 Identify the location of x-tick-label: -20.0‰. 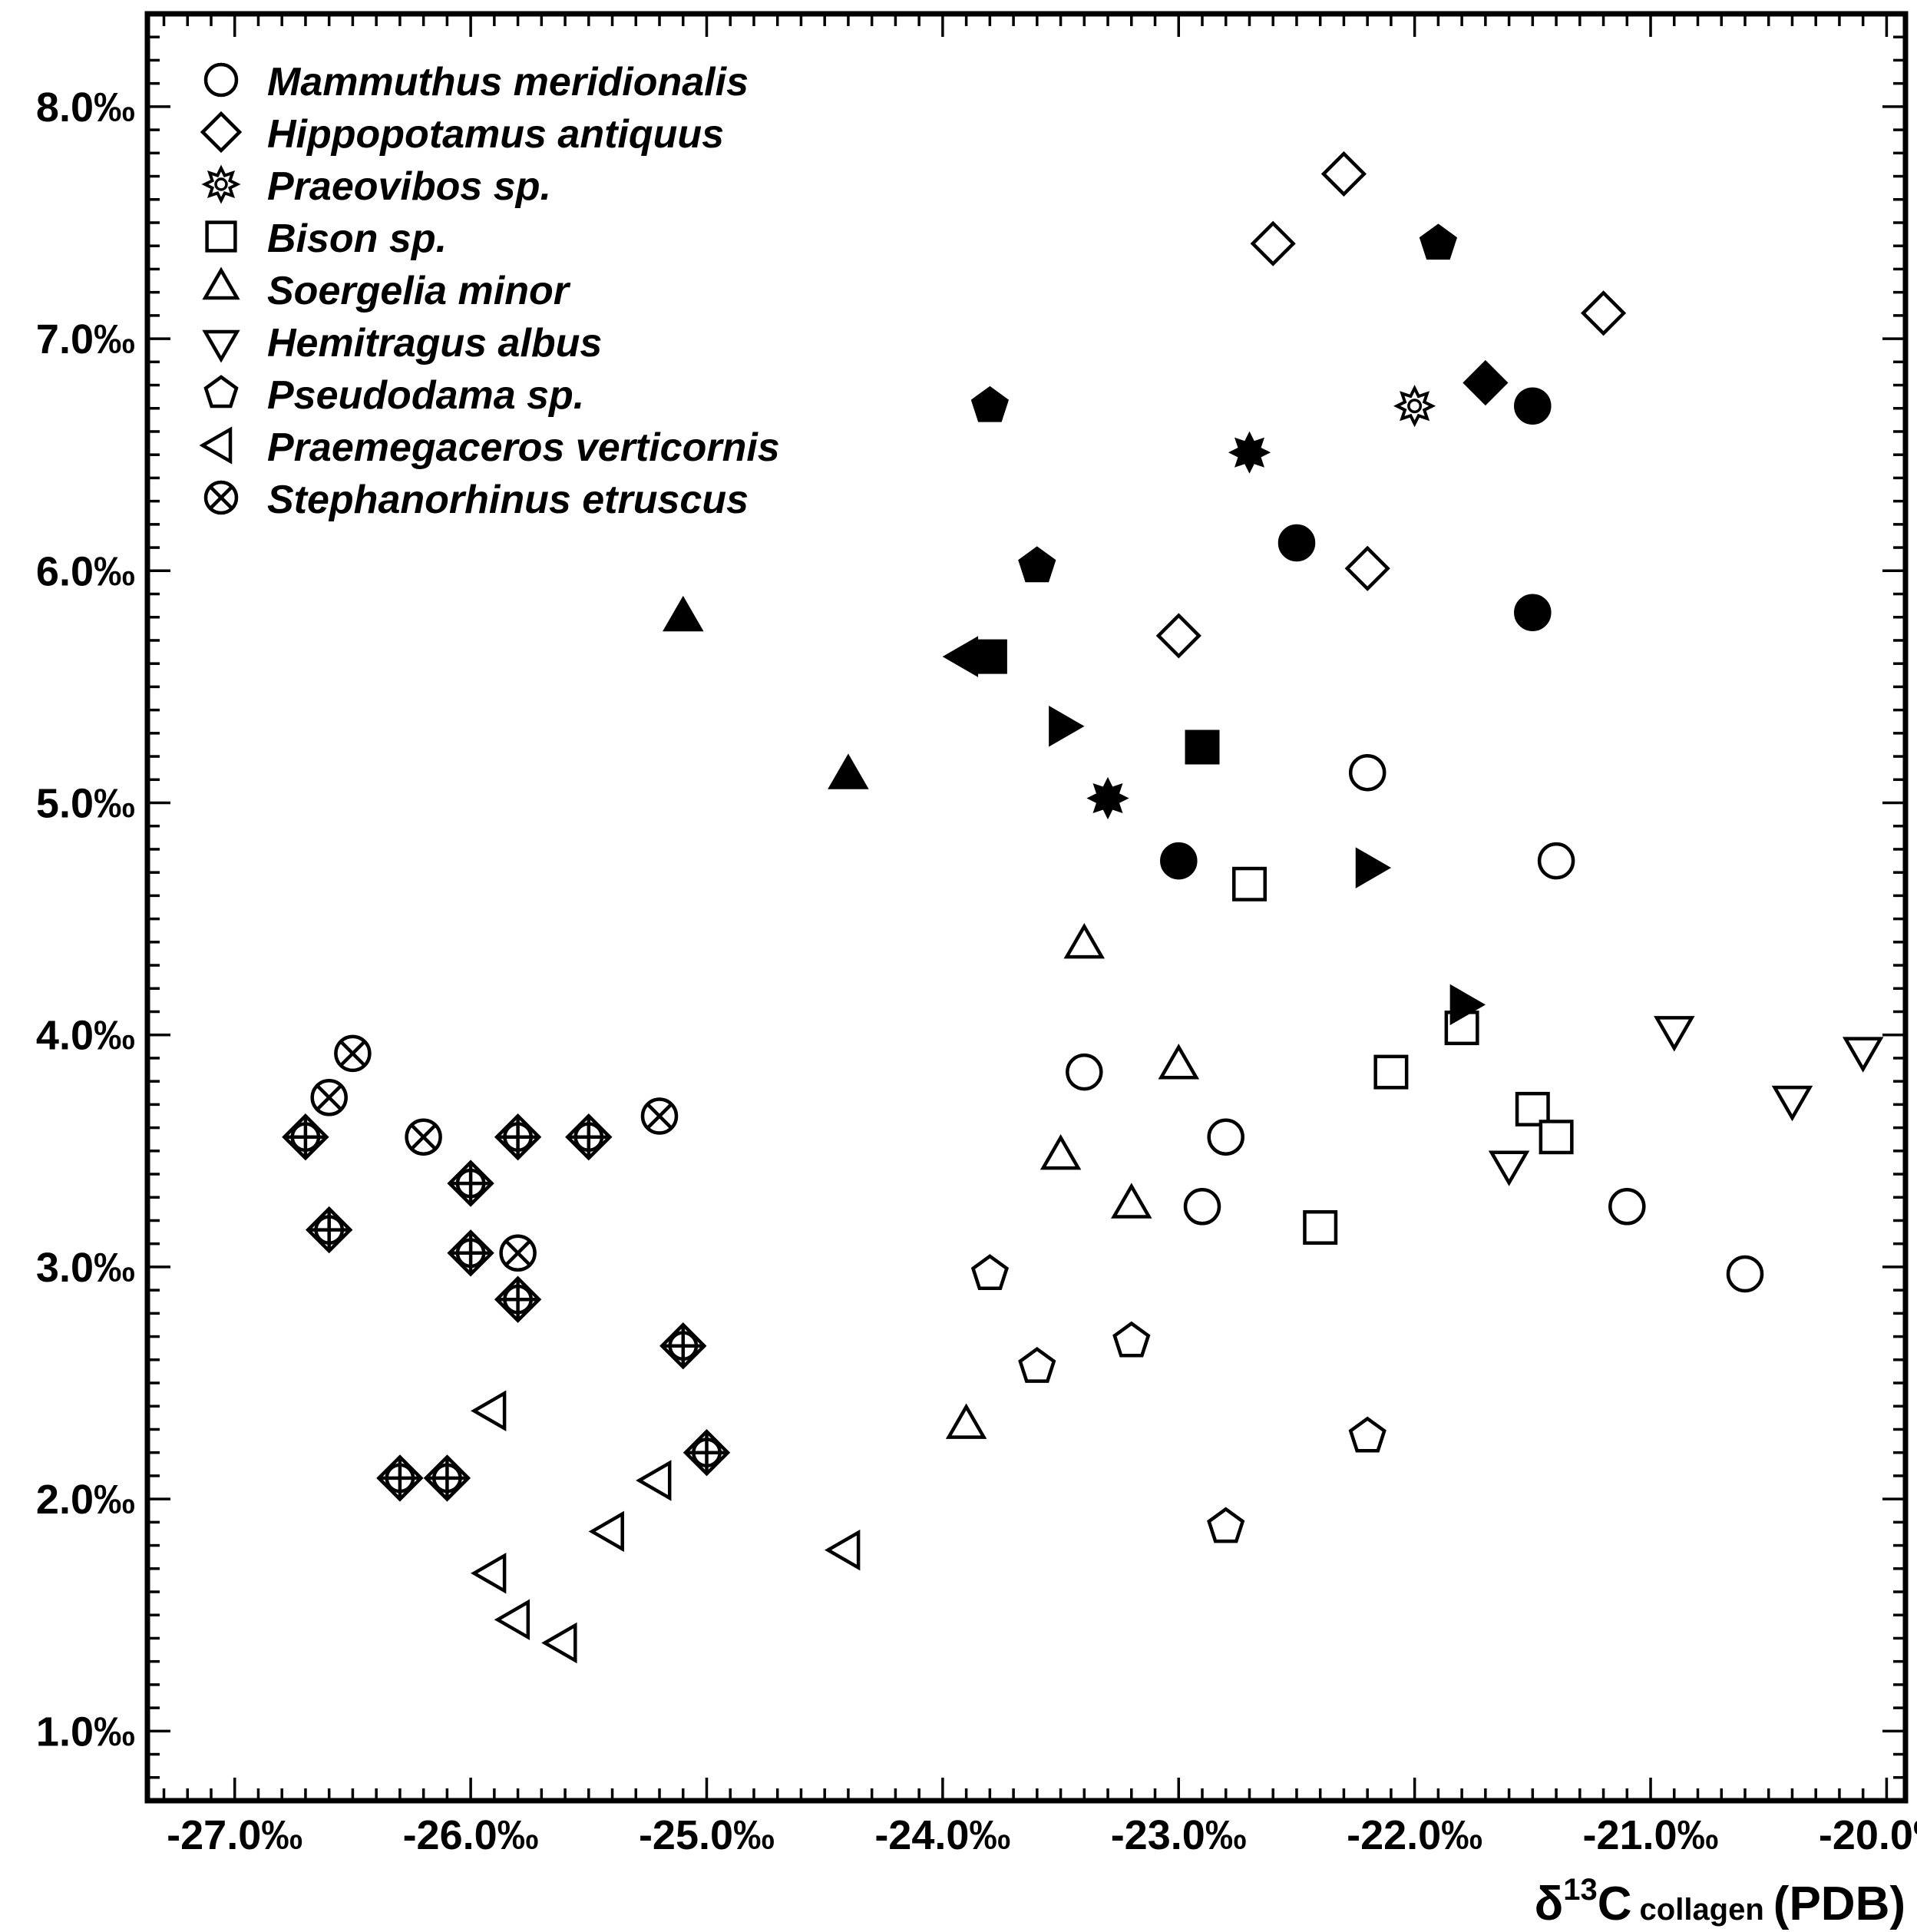
(1868, 1835).